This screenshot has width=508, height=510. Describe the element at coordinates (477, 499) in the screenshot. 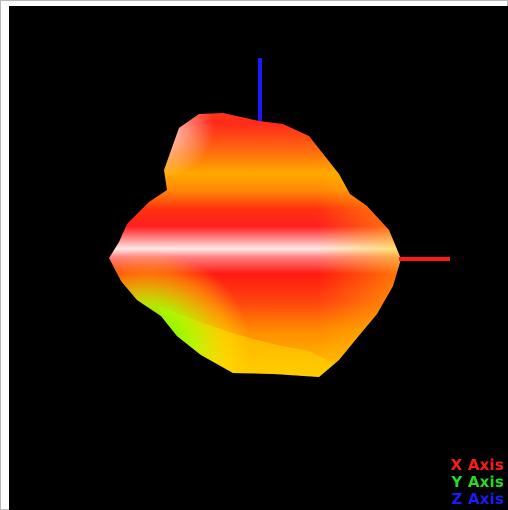

I see `z-axis-label: Z Axis` at that location.